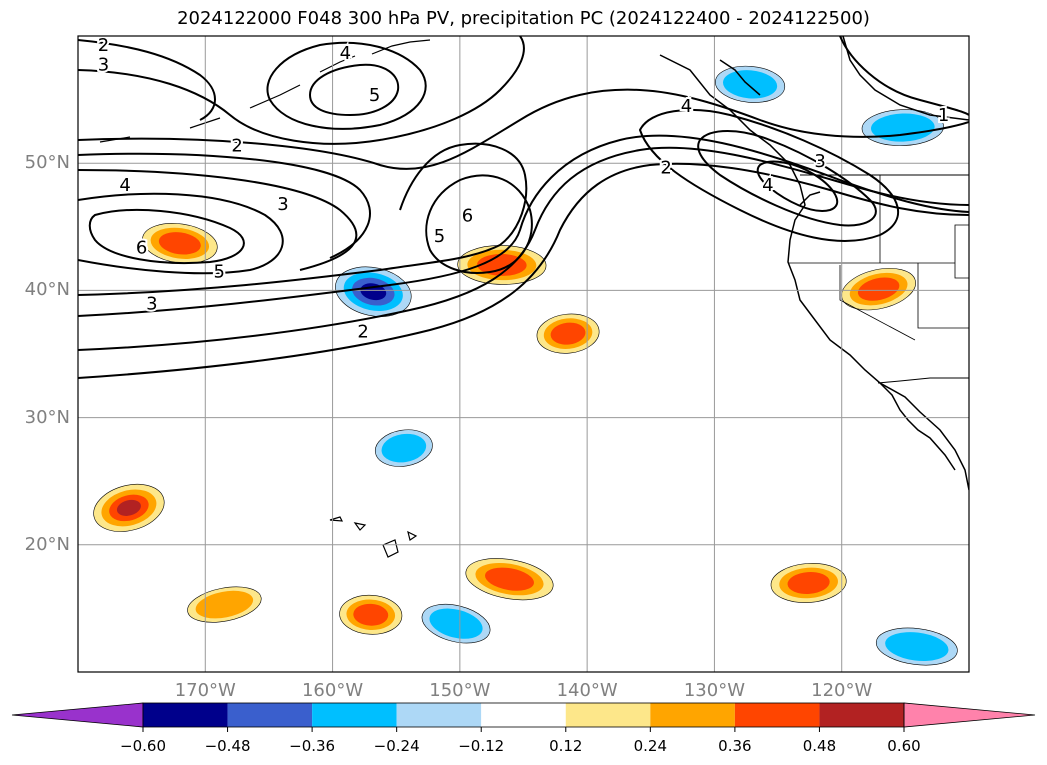  What do you see at coordinates (47, 417) in the screenshot?
I see `latitude-label: 30°N` at bounding box center [47, 417].